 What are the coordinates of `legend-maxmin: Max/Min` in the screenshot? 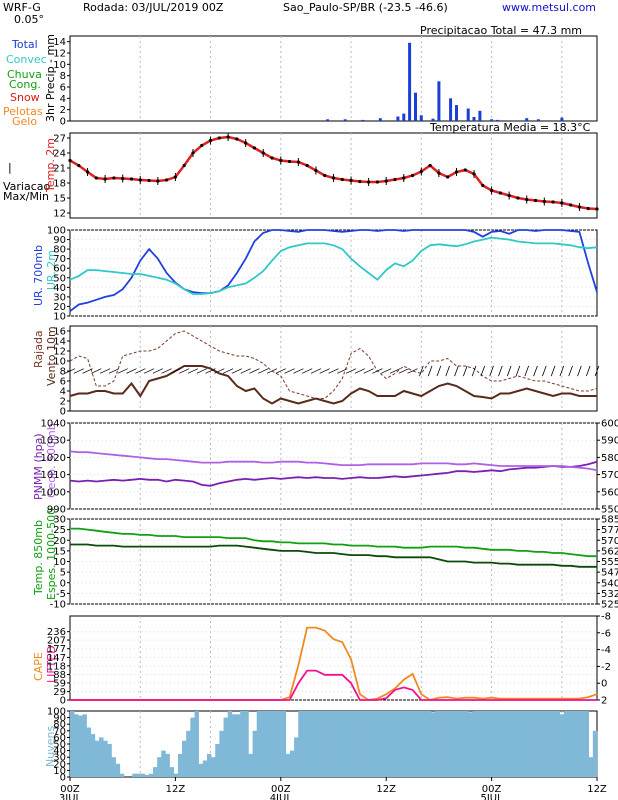 It's located at (26, 196).